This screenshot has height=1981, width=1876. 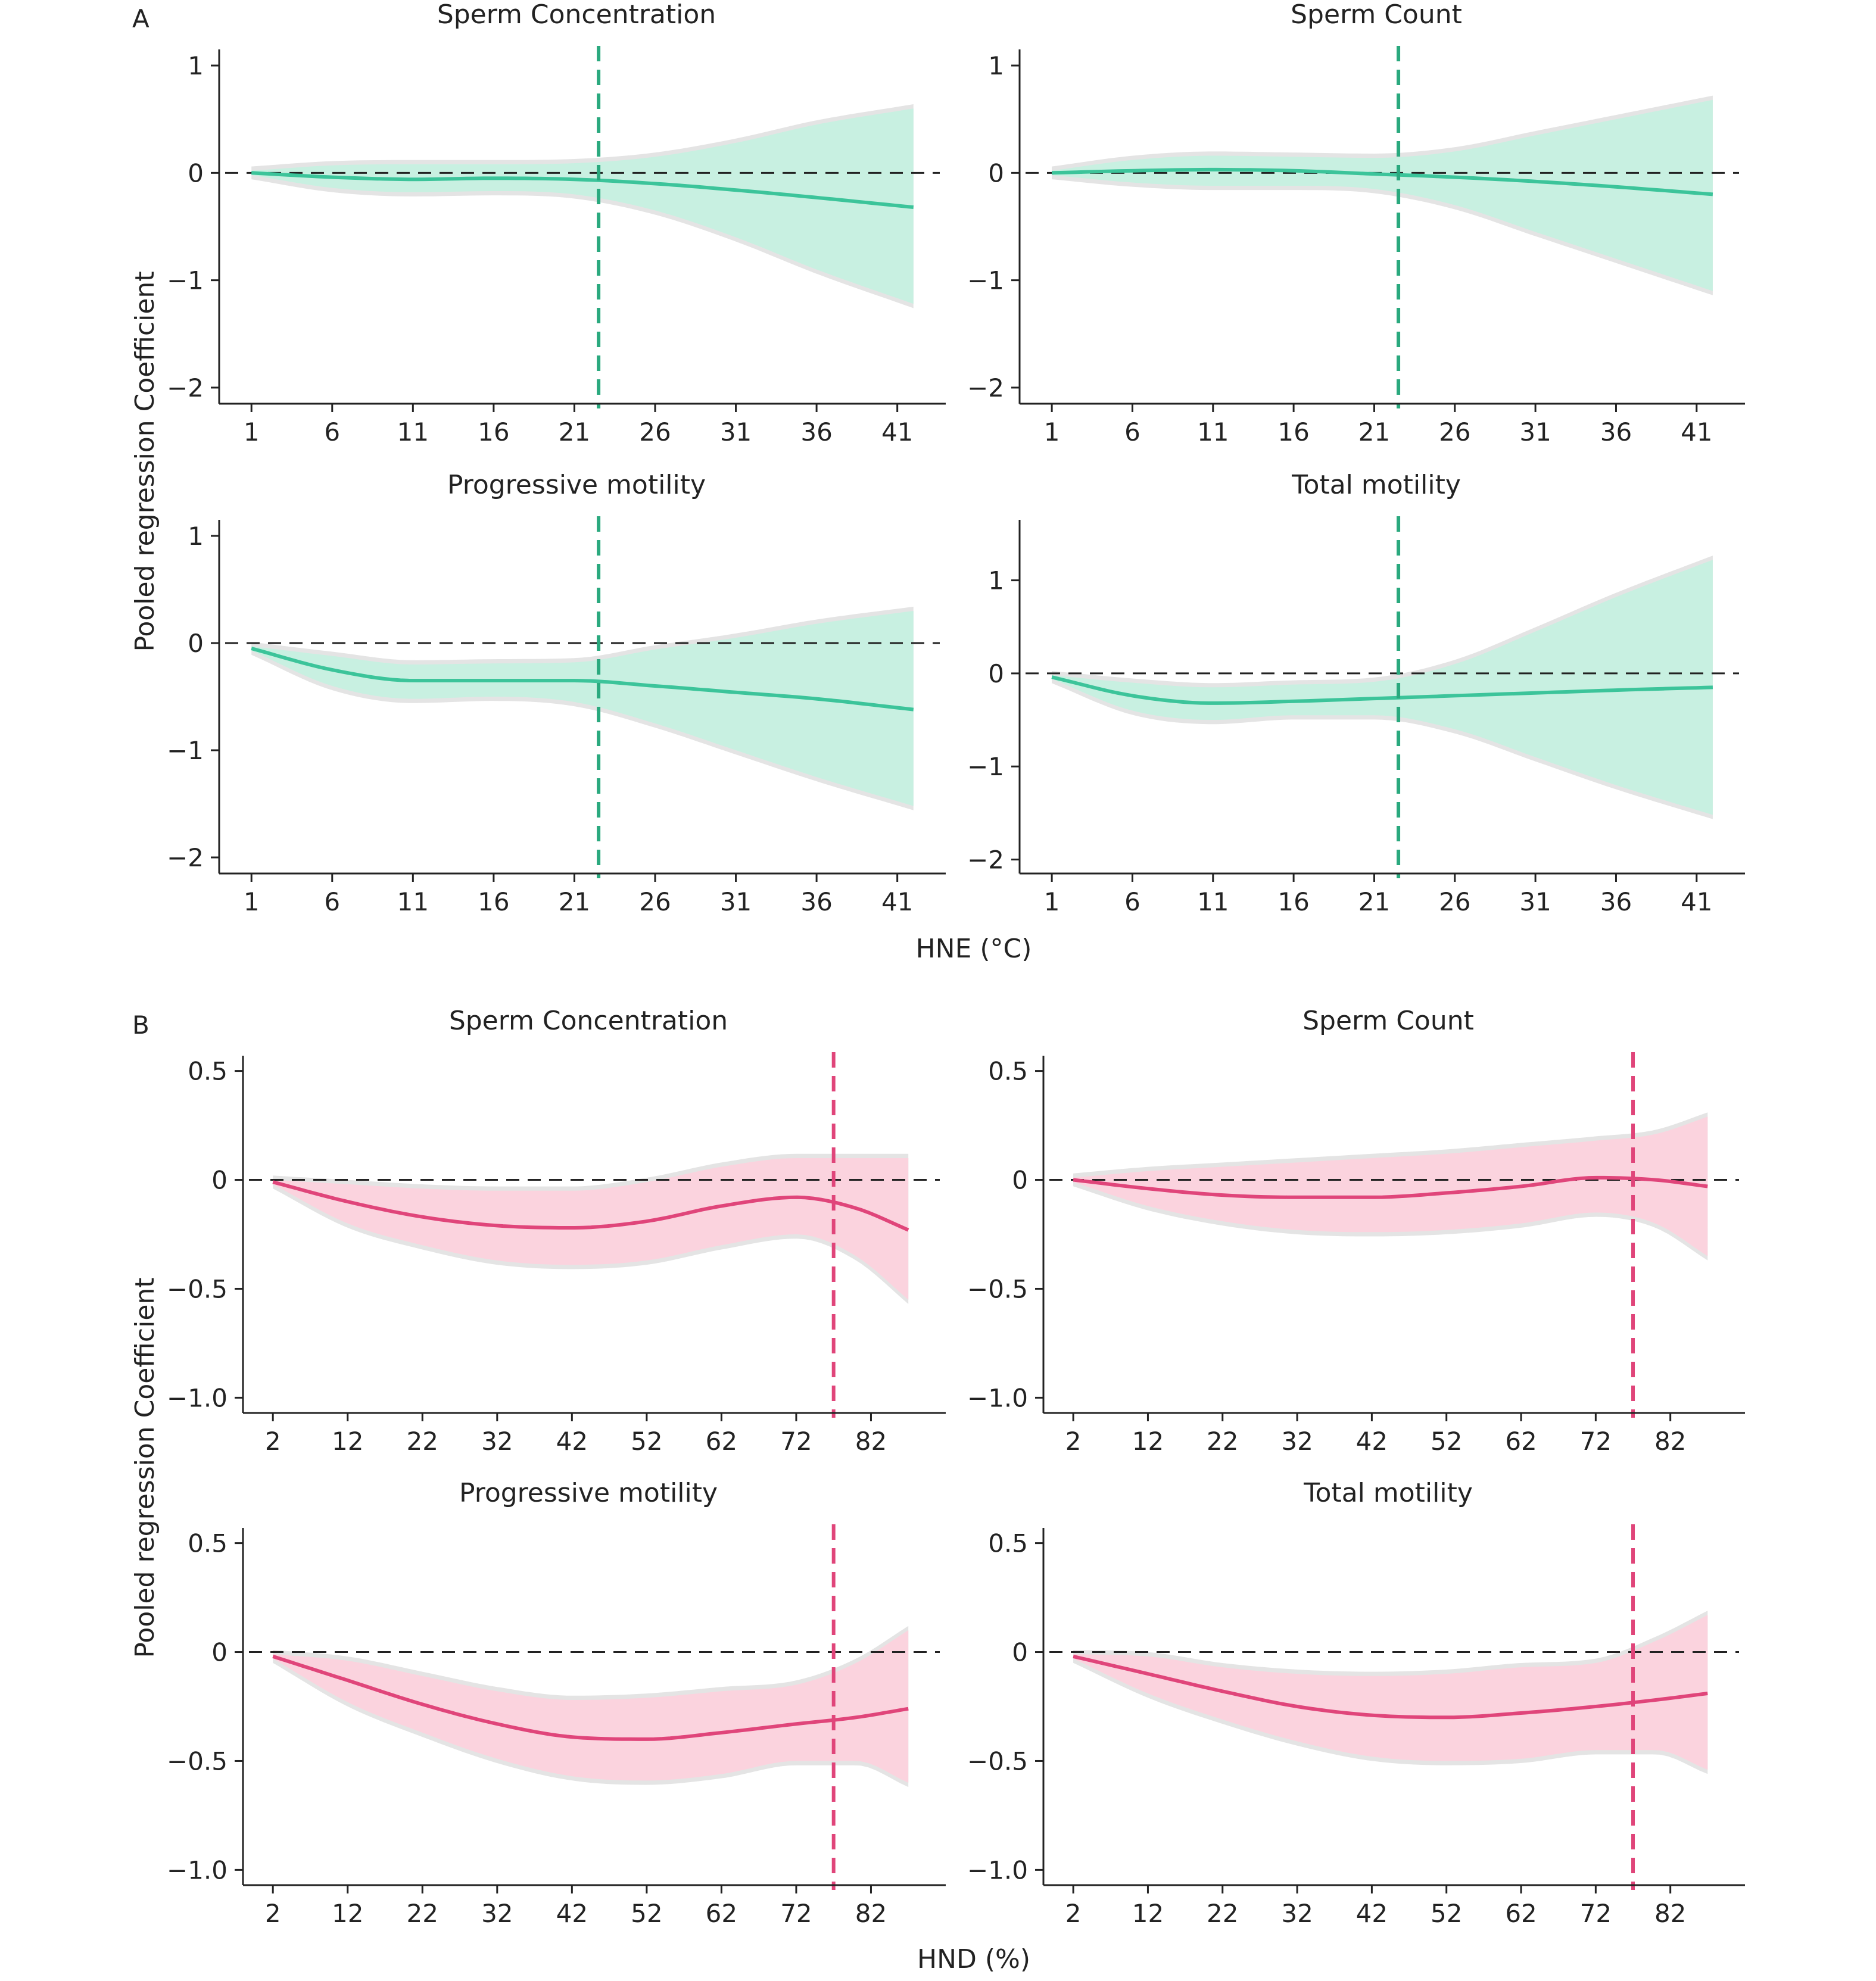 I want to click on y-tick-label-b2: 0.5, so click(x=1008, y=1071).